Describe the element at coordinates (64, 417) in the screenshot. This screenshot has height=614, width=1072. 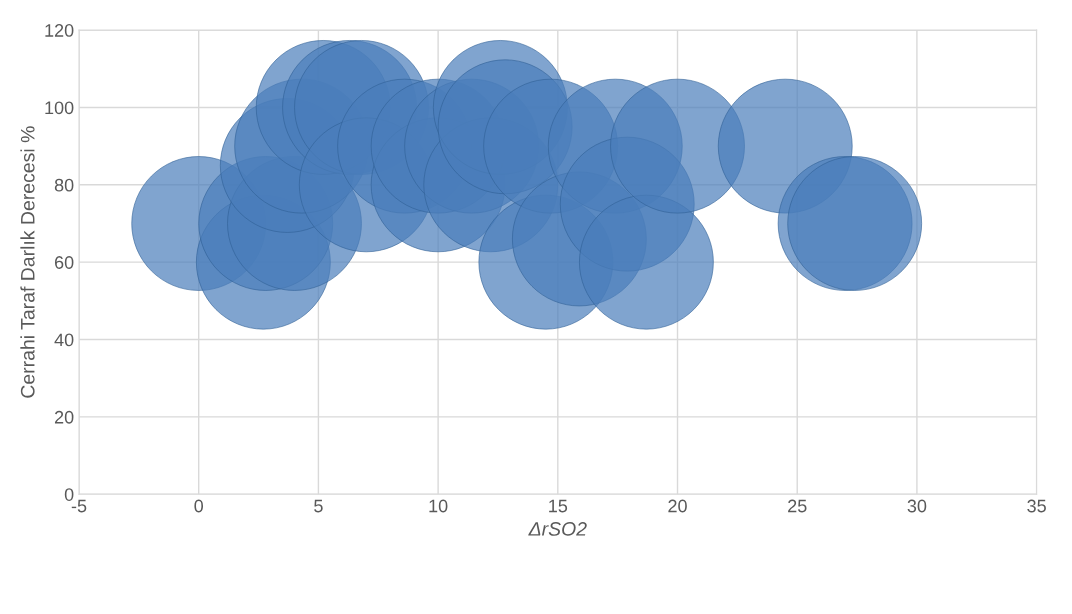
I see `y-tick-label: 20` at that location.